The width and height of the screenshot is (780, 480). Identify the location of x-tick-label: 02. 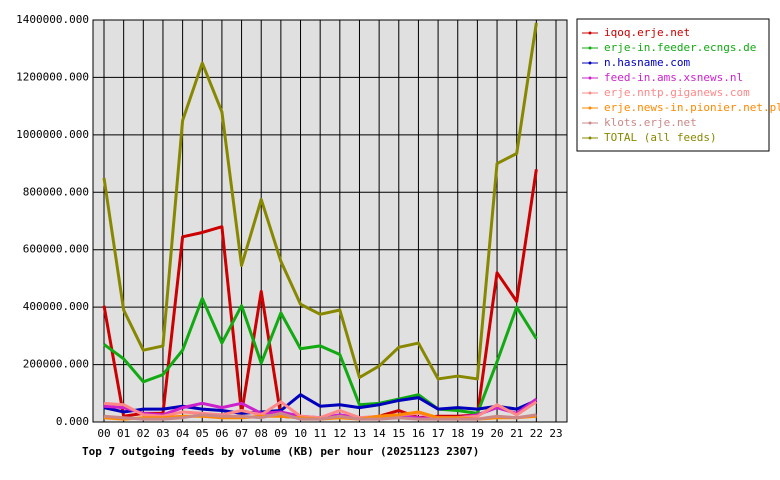
(143, 433).